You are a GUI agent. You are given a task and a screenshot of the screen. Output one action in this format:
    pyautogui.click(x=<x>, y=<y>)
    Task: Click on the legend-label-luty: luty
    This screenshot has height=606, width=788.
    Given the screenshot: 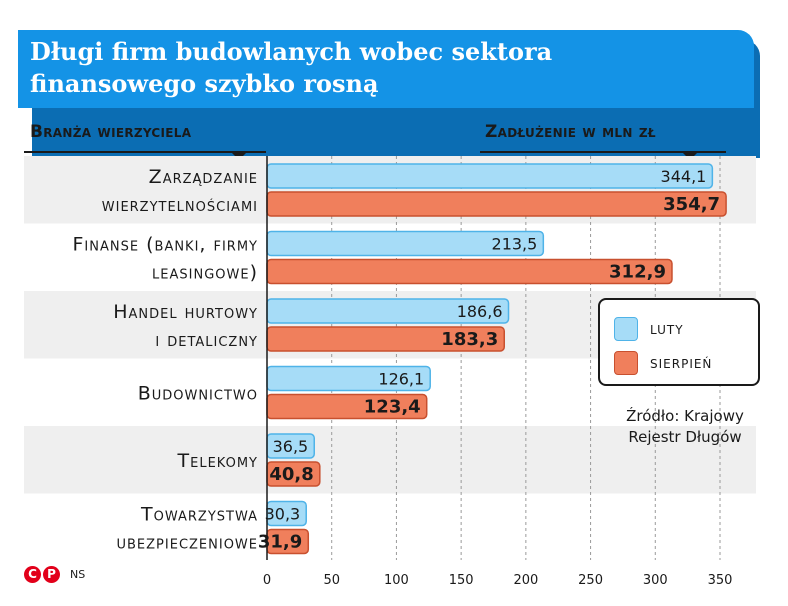 What is the action you would take?
    pyautogui.click(x=667, y=329)
    